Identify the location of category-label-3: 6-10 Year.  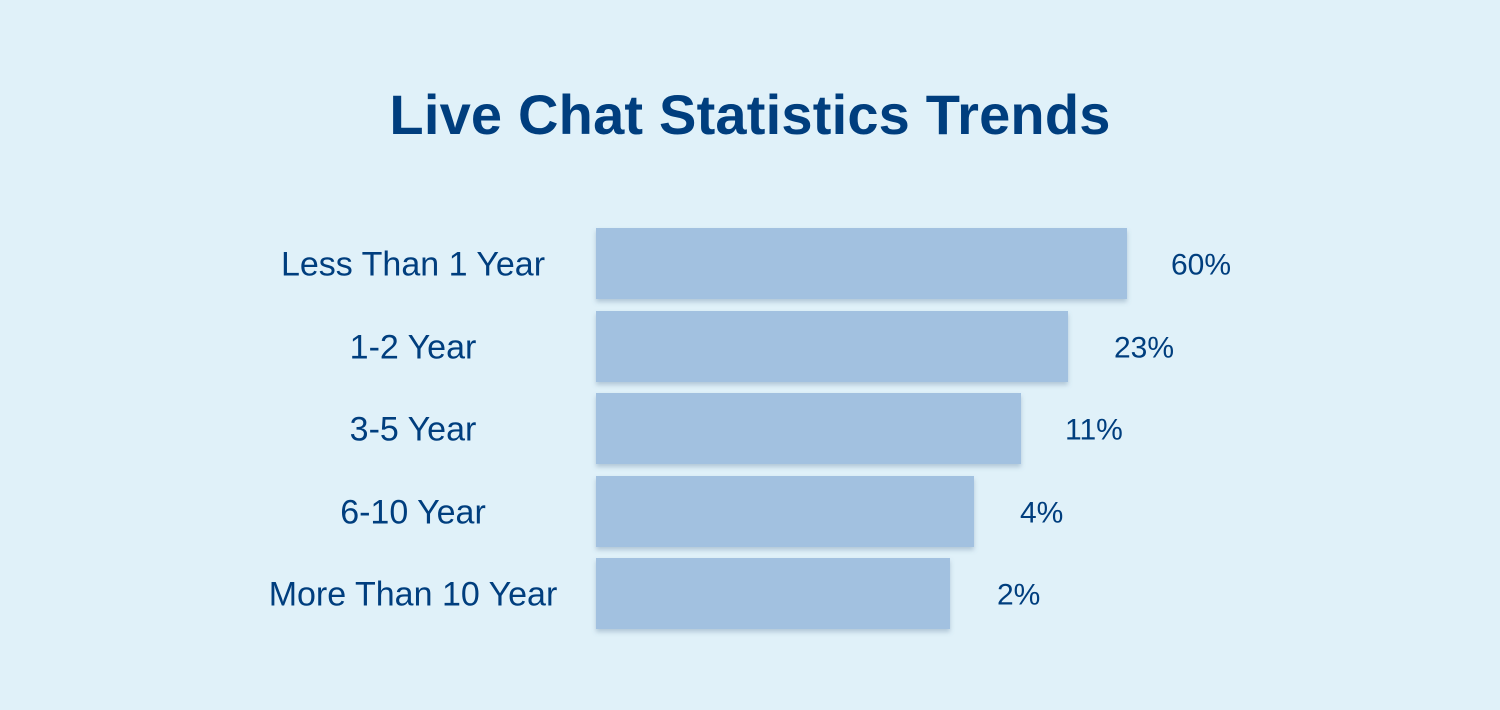
(413, 513).